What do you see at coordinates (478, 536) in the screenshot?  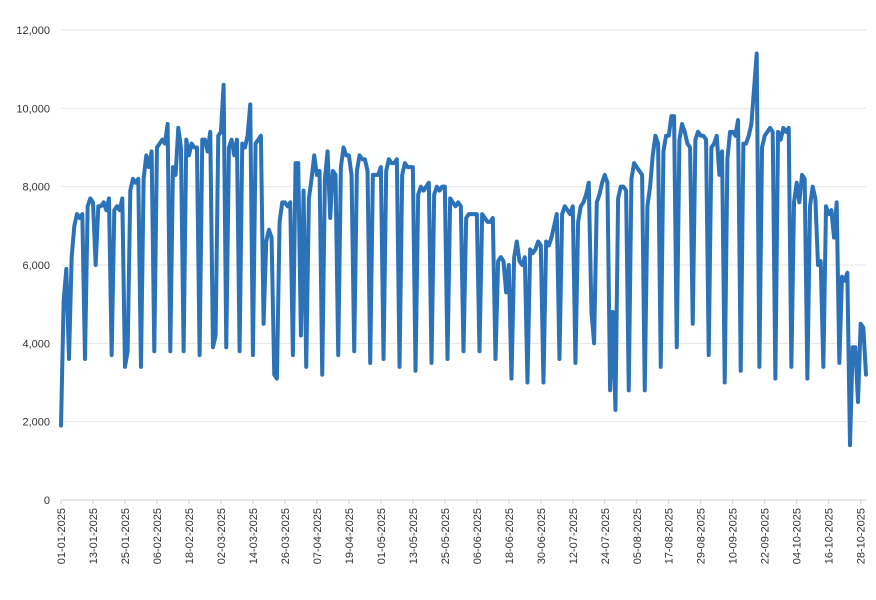 I see `x-tick-label: 06-06-2025` at bounding box center [478, 536].